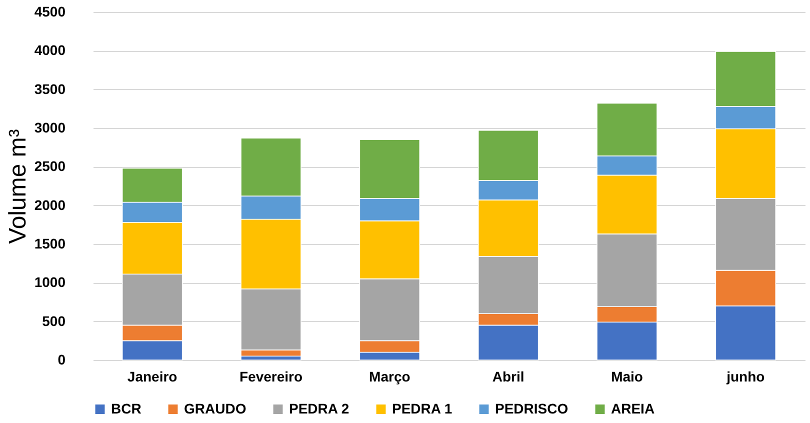  Describe the element at coordinates (50, 244) in the screenshot. I see `y-tick-label: 1500` at that location.